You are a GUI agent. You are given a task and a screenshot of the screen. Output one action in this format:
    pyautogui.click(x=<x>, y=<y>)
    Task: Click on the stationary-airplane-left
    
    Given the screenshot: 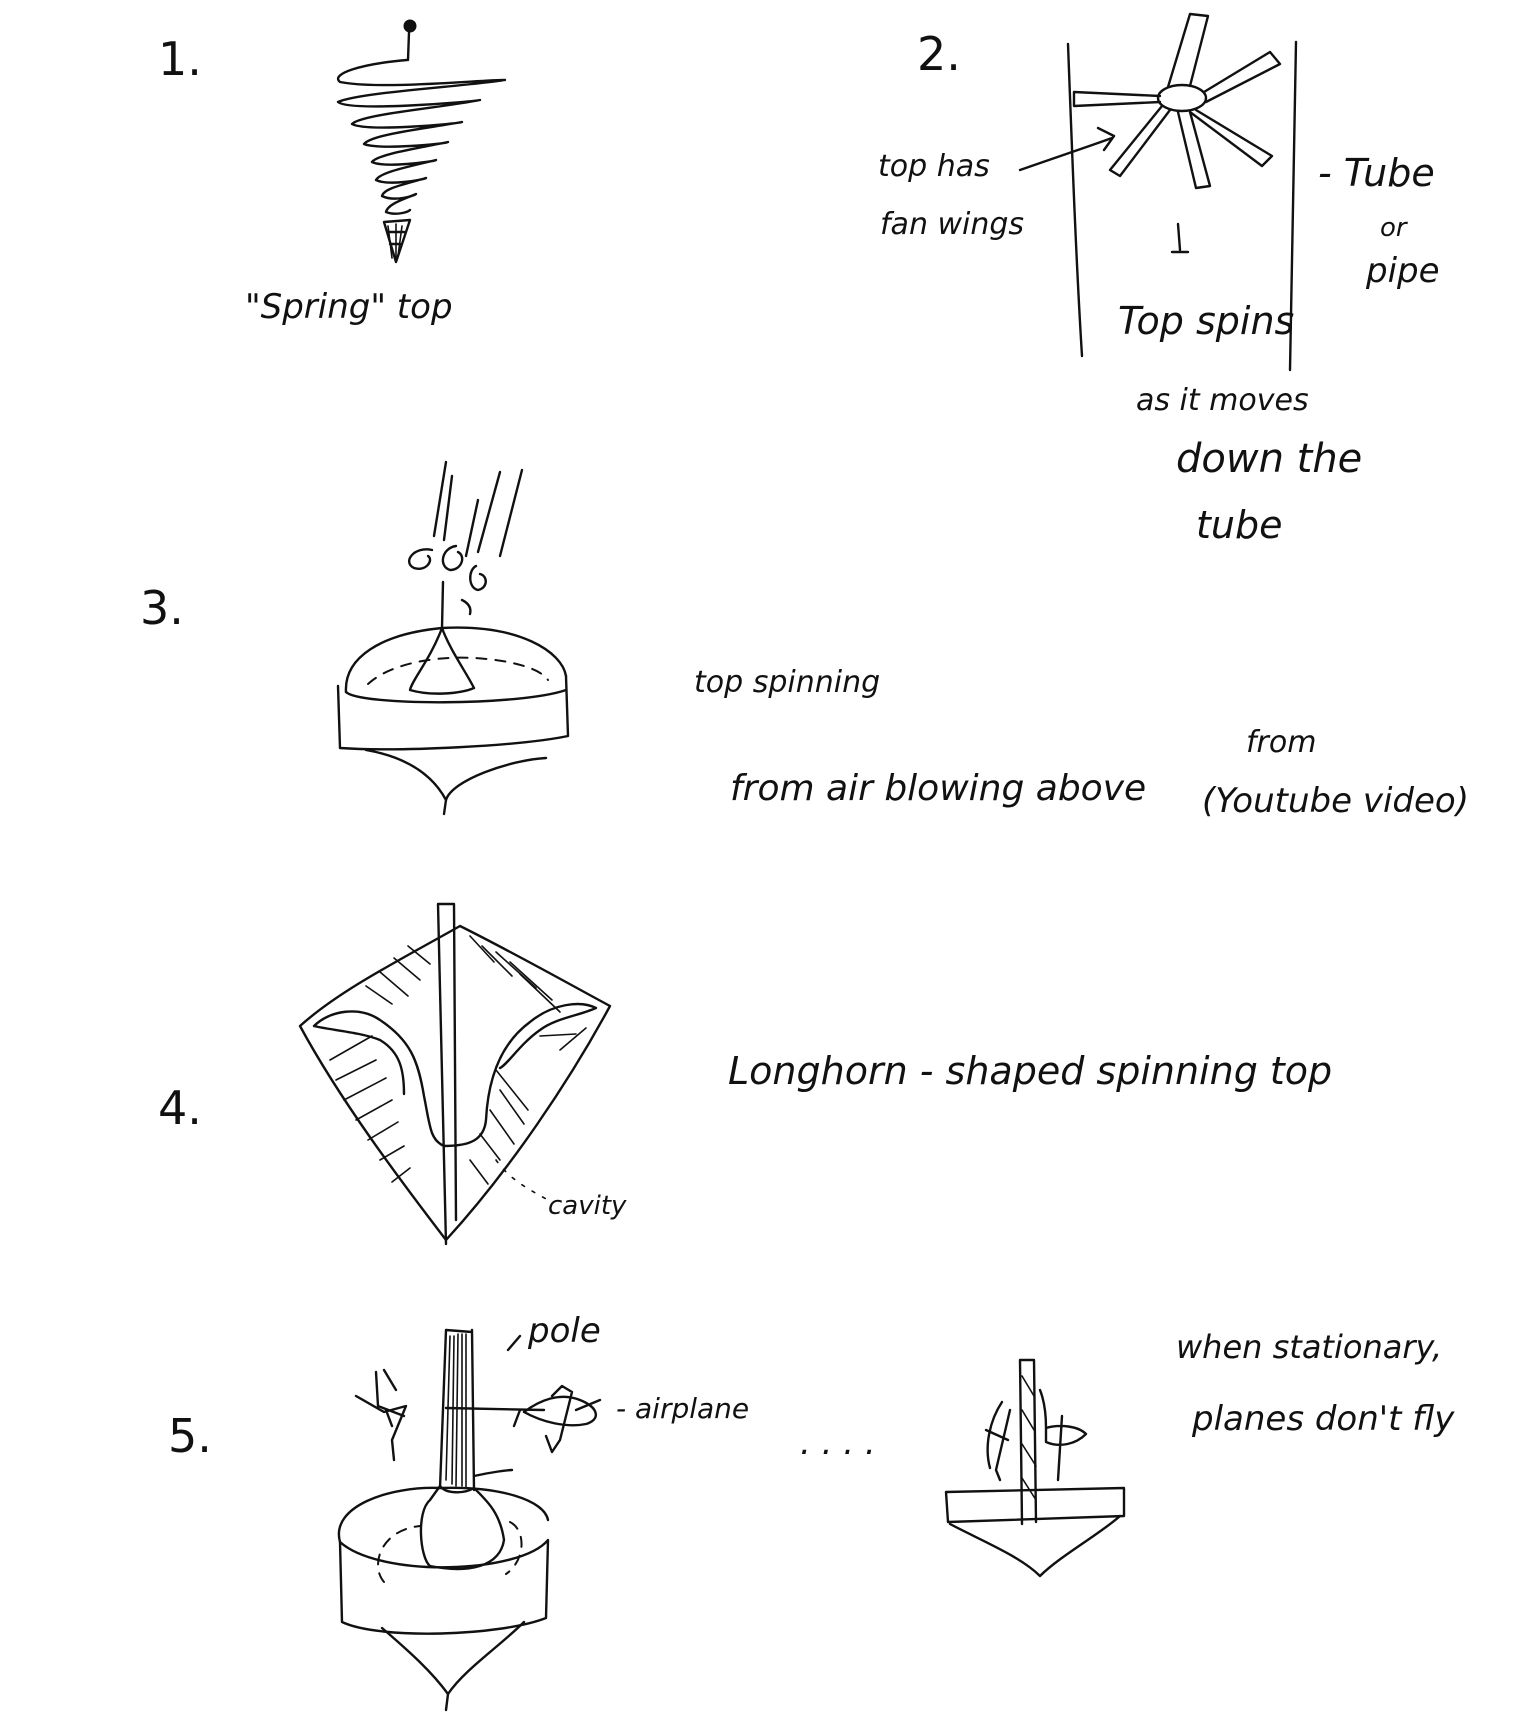 What is the action you would take?
    pyautogui.click(x=998, y=1441)
    